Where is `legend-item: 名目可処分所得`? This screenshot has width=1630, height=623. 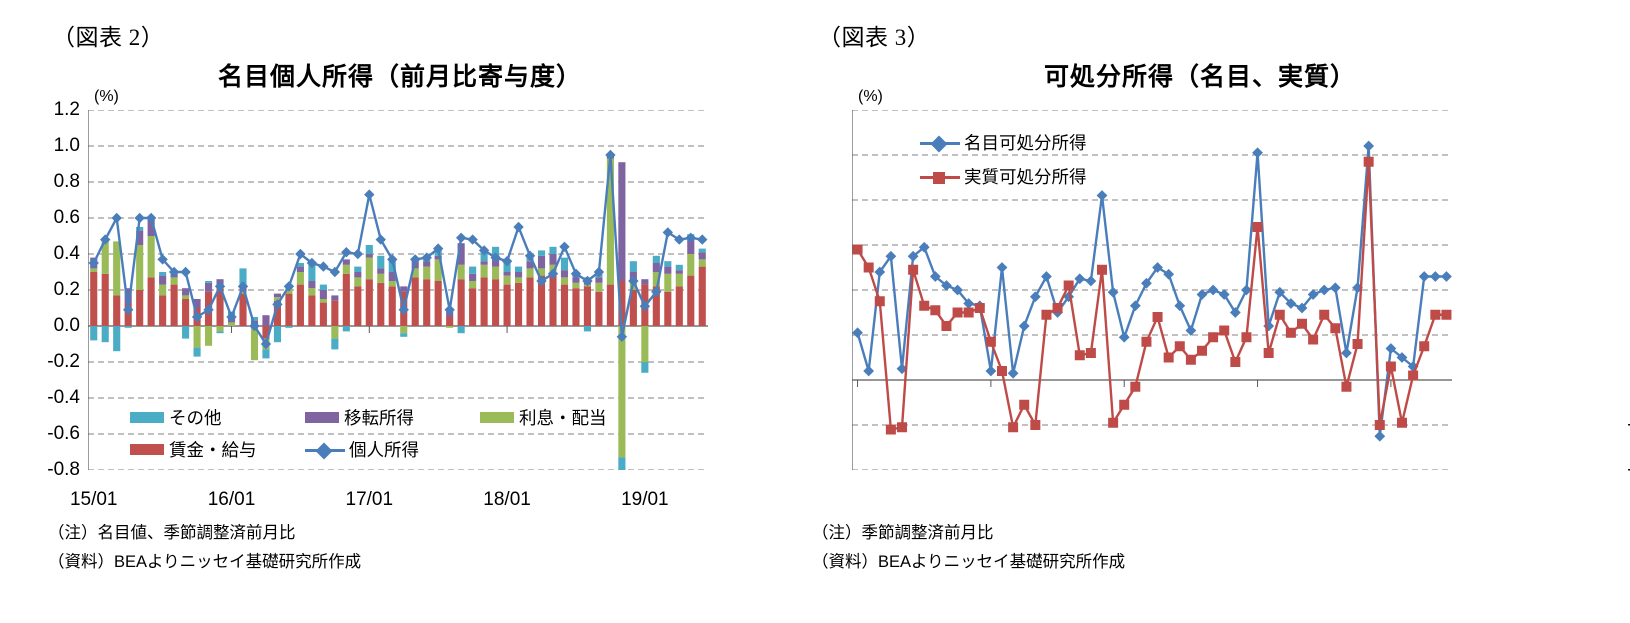 legend-item: 名目可処分所得 is located at coordinates (1003, 142).